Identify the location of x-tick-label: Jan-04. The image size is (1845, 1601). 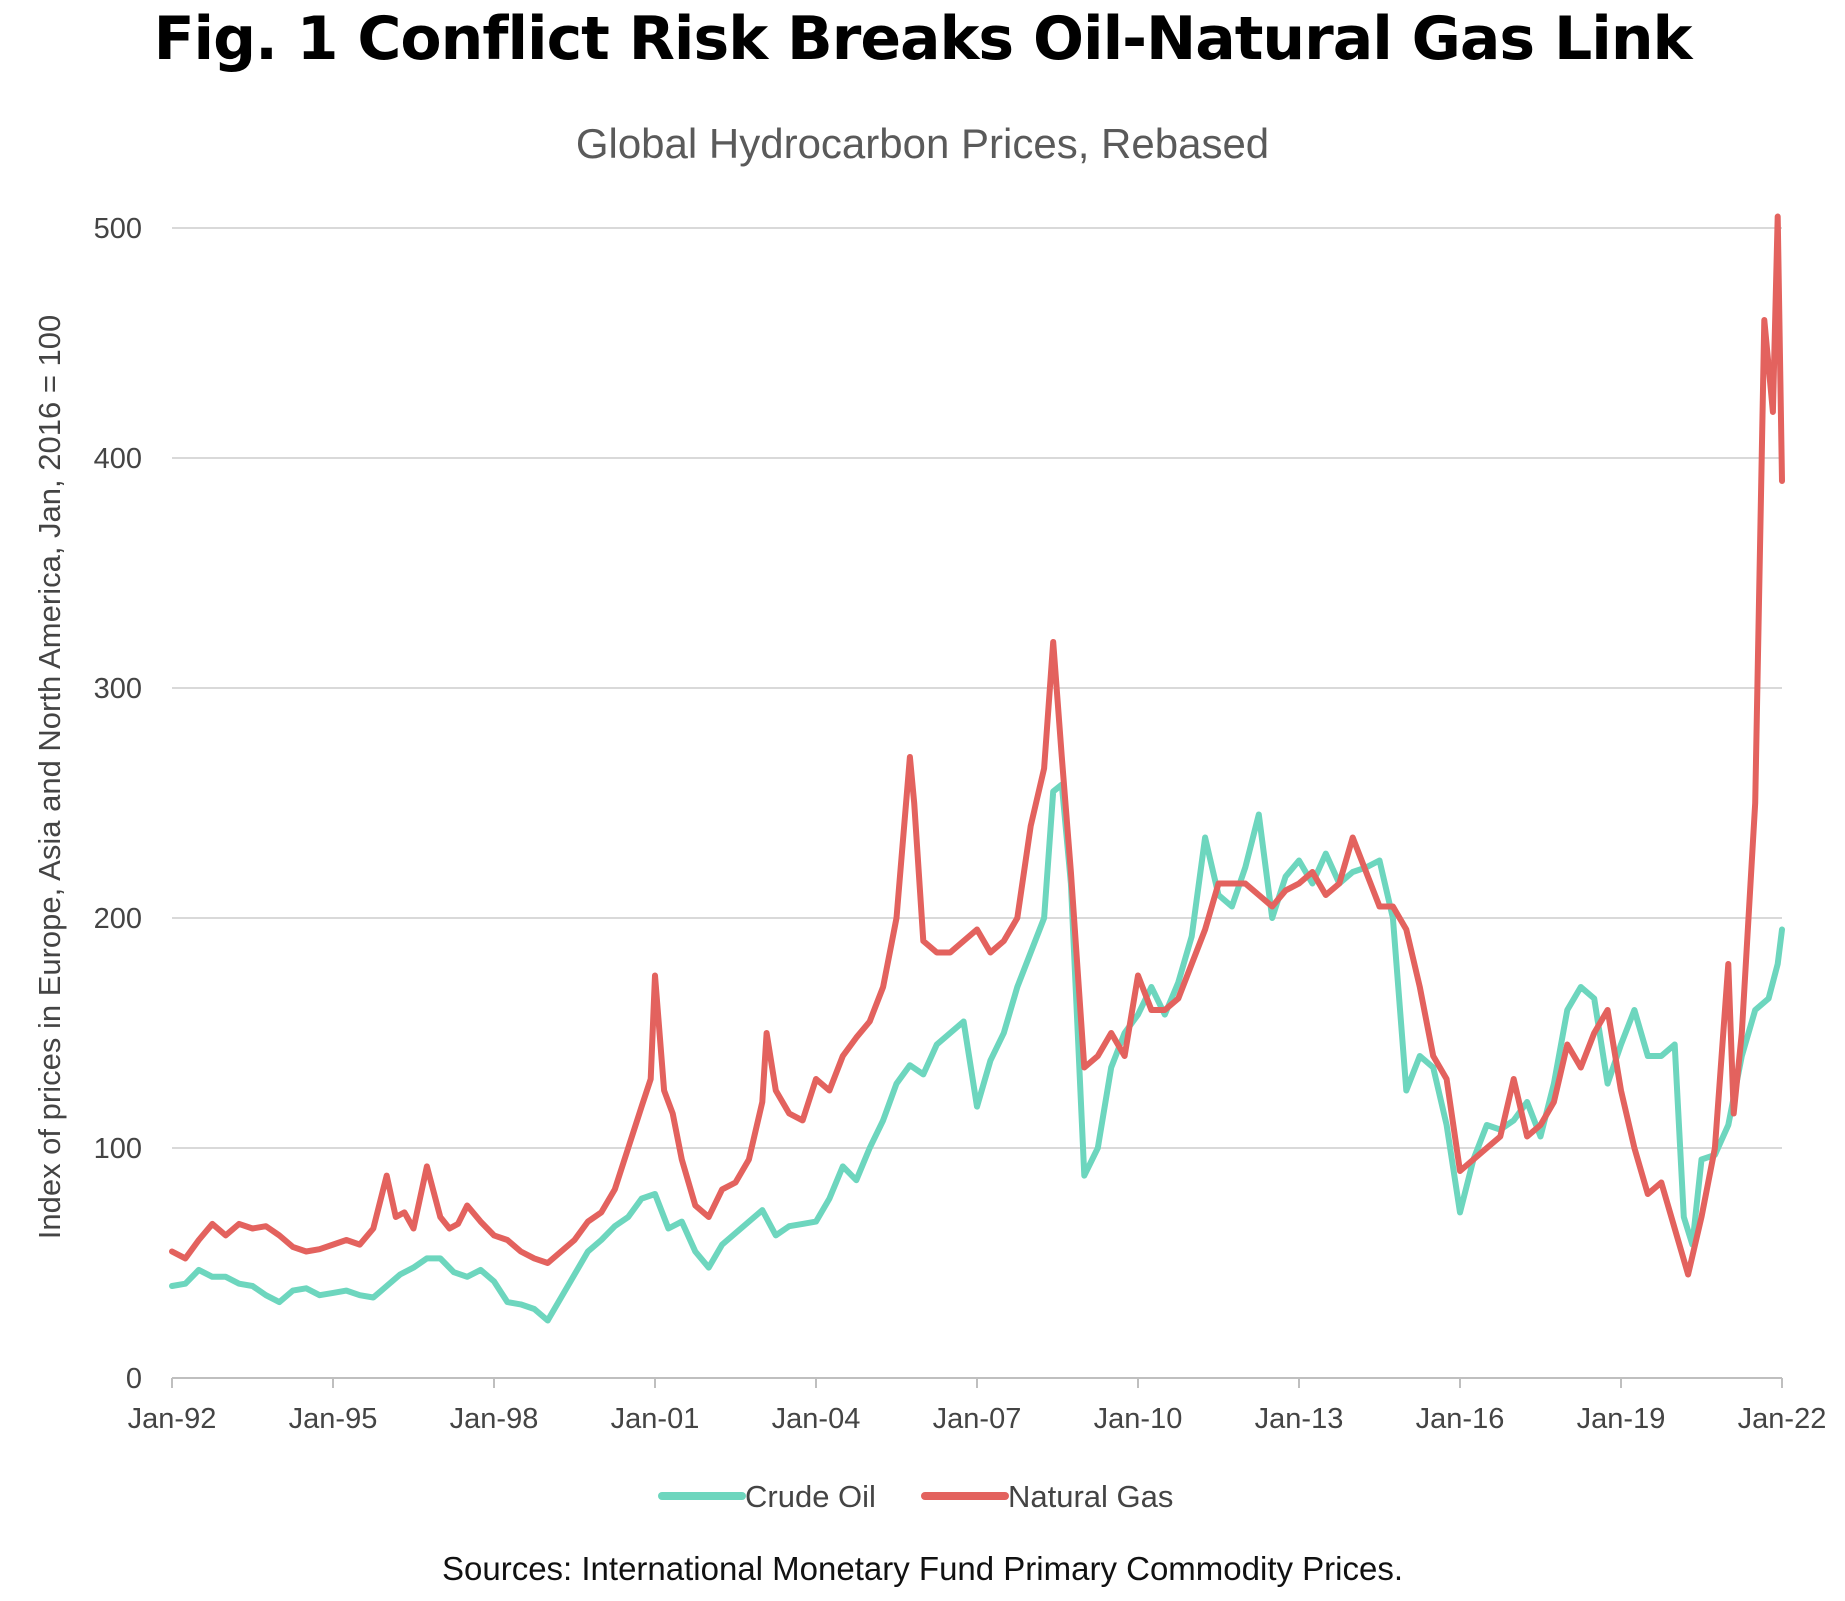
(816, 1419).